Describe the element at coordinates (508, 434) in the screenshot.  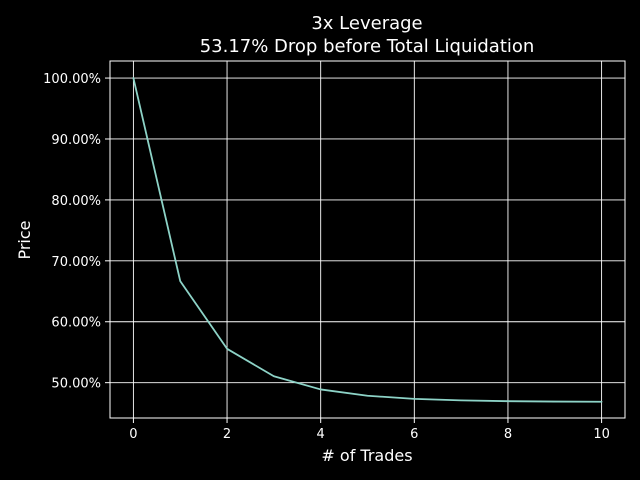
I see `x-tick-label: 8` at that location.